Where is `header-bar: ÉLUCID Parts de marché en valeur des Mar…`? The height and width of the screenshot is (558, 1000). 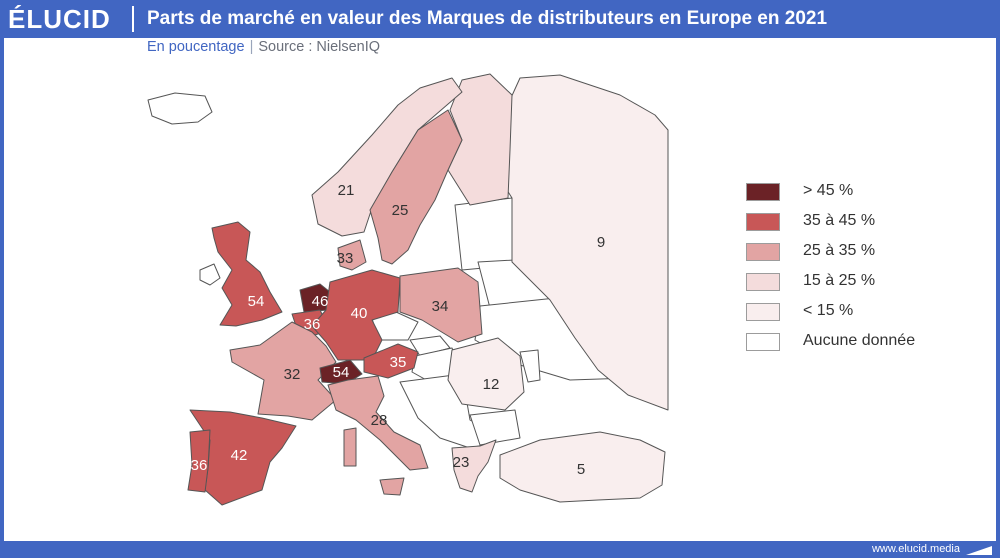
header-bar: ÉLUCID Parts de marché en valeur des Mar… is located at coordinates (500, 19).